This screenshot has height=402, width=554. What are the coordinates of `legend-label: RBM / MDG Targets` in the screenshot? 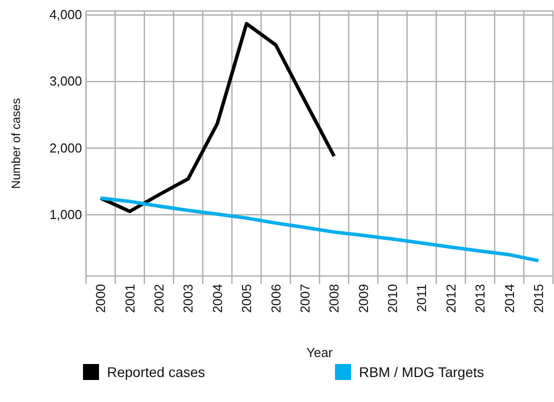 It's located at (421, 372).